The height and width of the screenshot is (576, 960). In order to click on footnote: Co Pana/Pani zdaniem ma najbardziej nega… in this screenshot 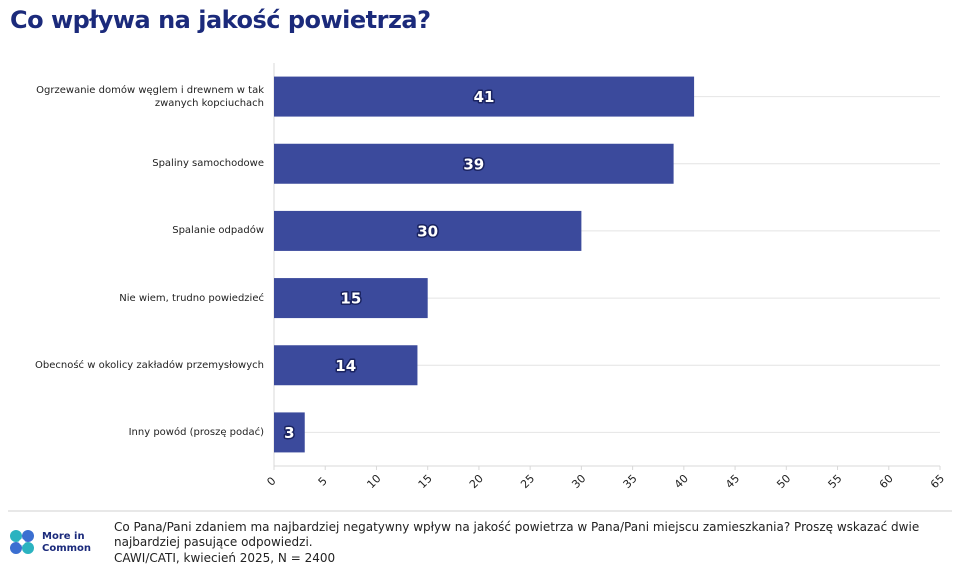, I will do `click(517, 534)`.